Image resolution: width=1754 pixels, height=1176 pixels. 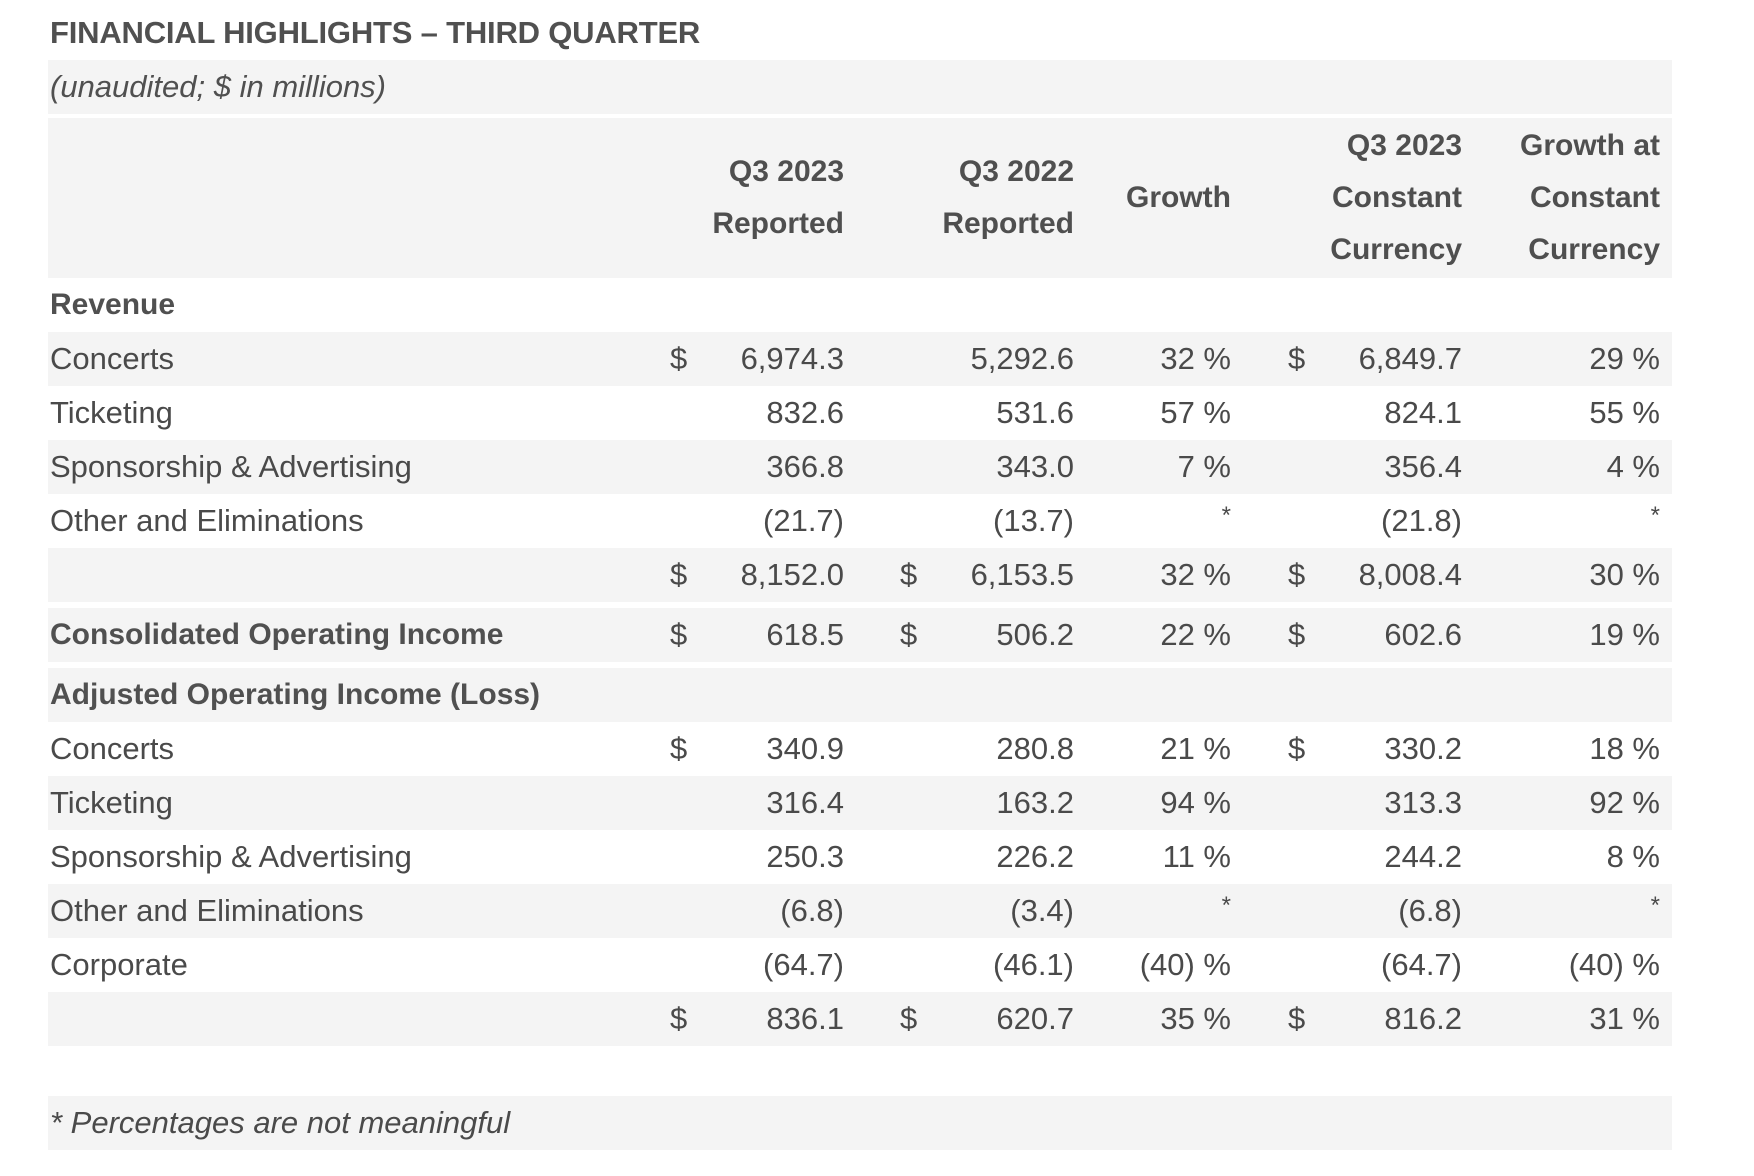 What do you see at coordinates (1195, 802) in the screenshot?
I see `cell-growth: 94 %` at bounding box center [1195, 802].